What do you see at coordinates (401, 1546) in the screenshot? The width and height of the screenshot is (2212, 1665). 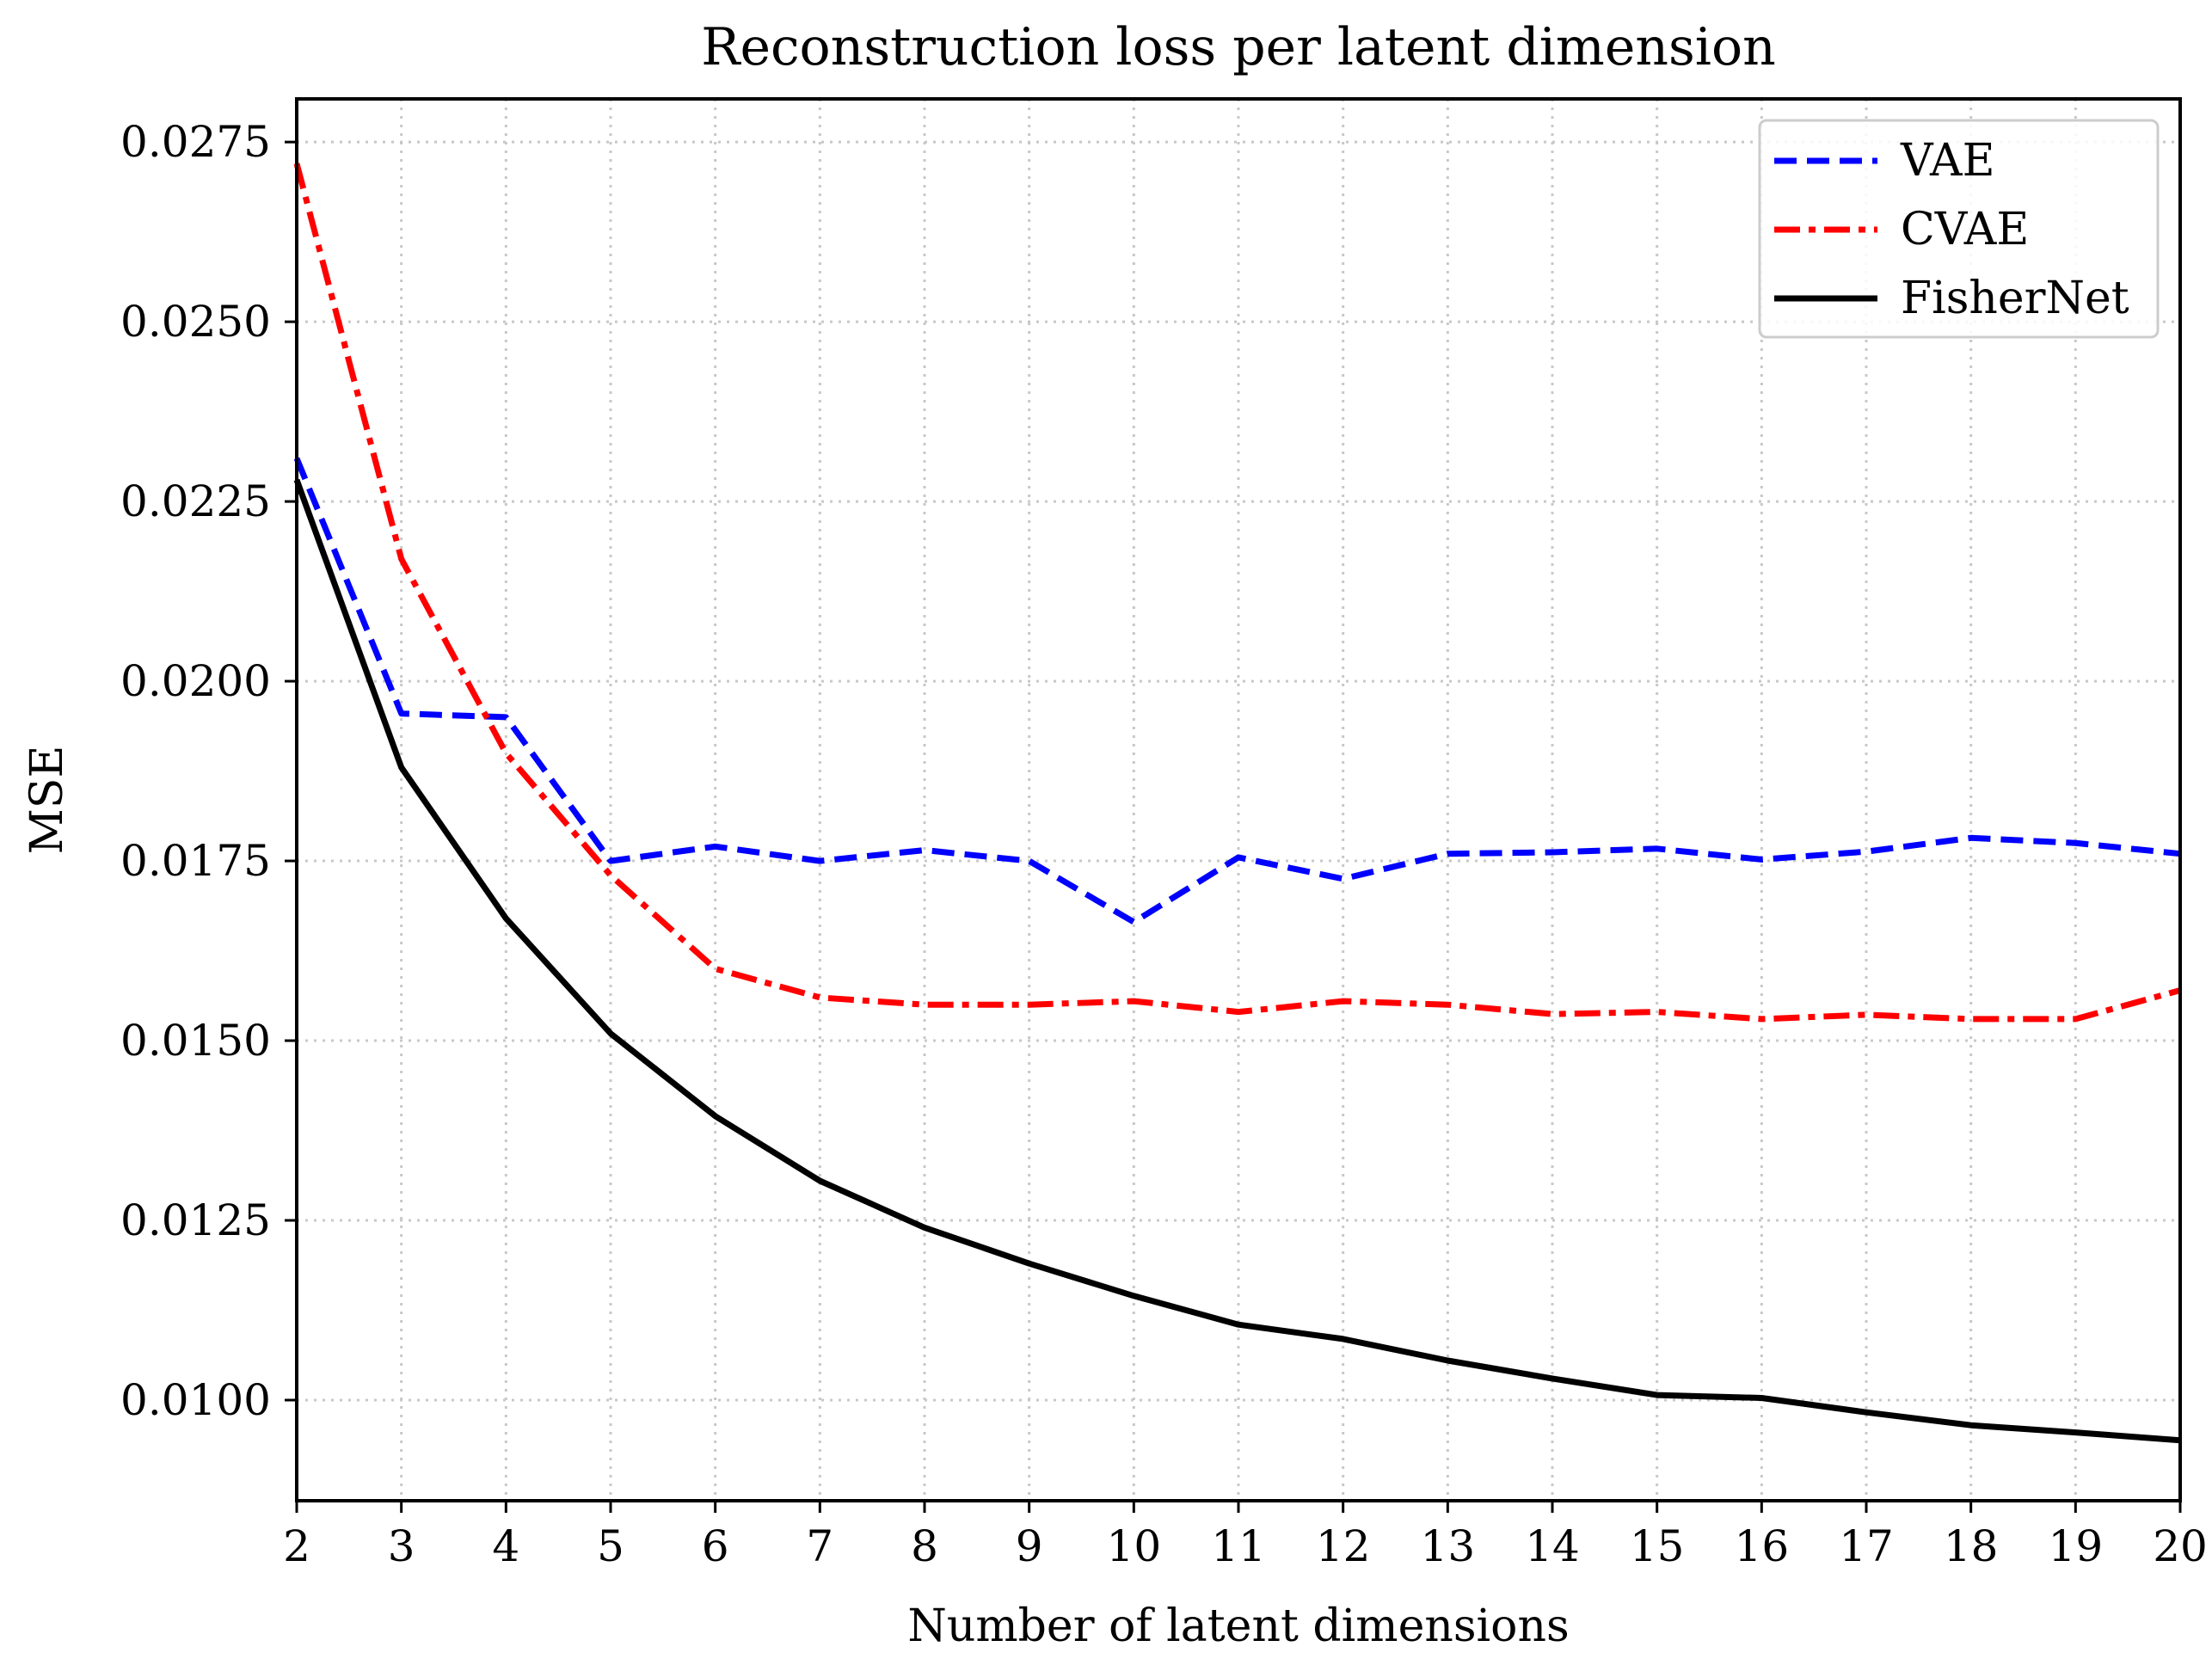 I see `x-tick-label: 3` at bounding box center [401, 1546].